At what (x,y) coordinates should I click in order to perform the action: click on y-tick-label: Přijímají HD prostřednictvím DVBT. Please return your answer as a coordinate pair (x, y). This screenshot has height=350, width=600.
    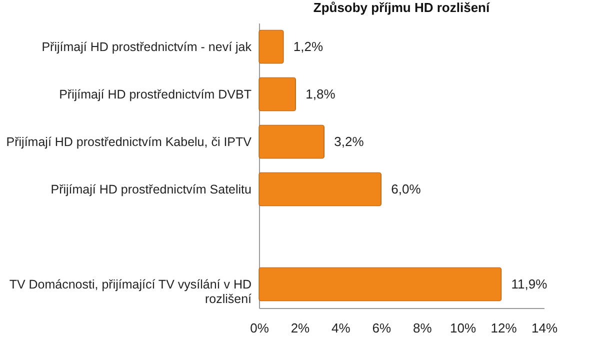
    Looking at the image, I should click on (155, 94).